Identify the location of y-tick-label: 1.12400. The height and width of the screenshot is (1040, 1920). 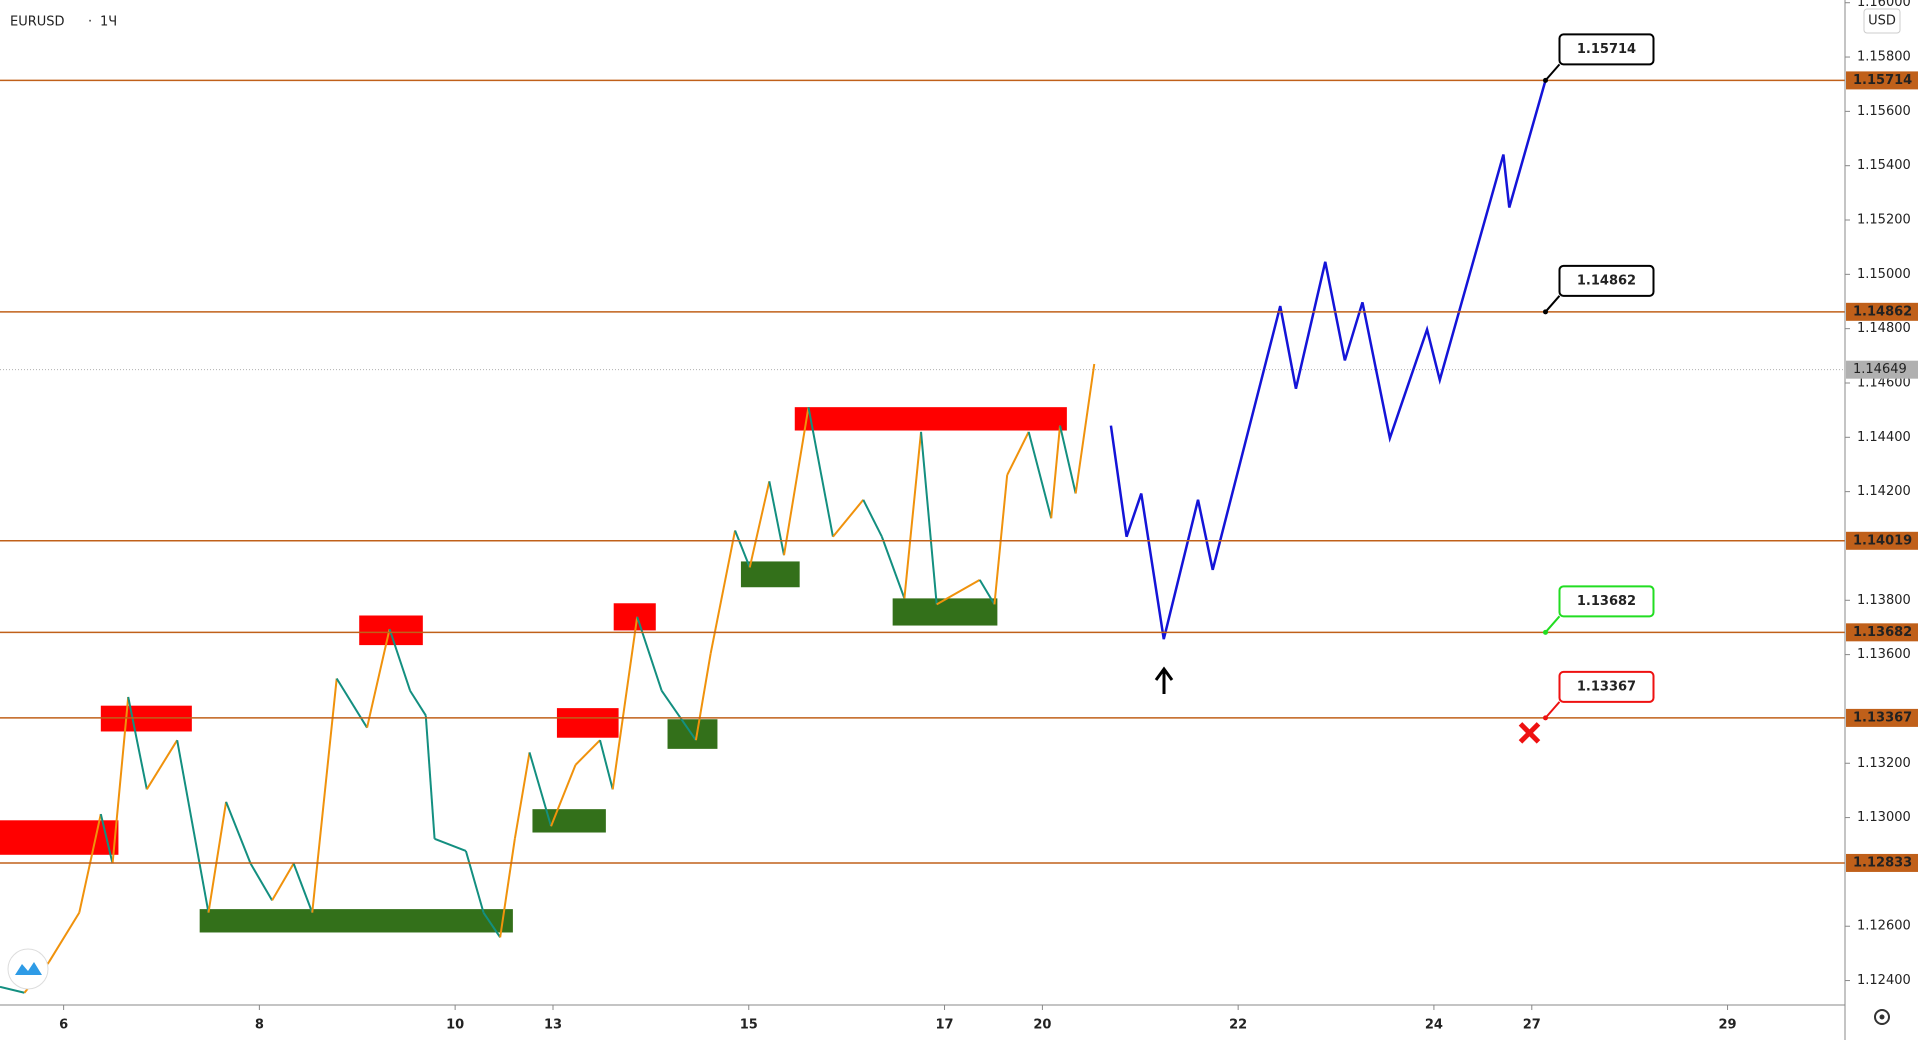
(1884, 980).